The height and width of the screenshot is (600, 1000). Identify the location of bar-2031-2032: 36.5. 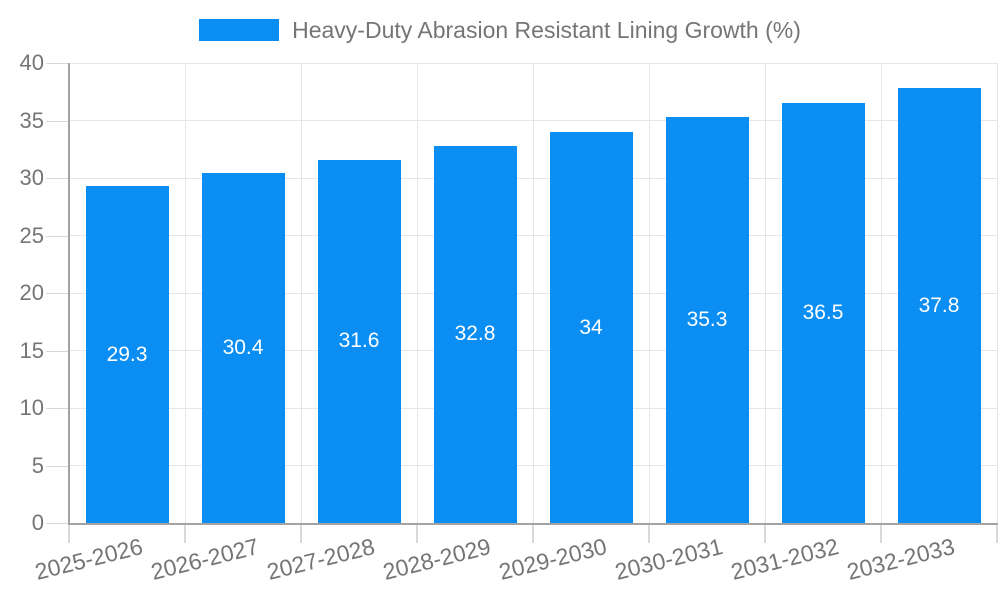
(823, 313).